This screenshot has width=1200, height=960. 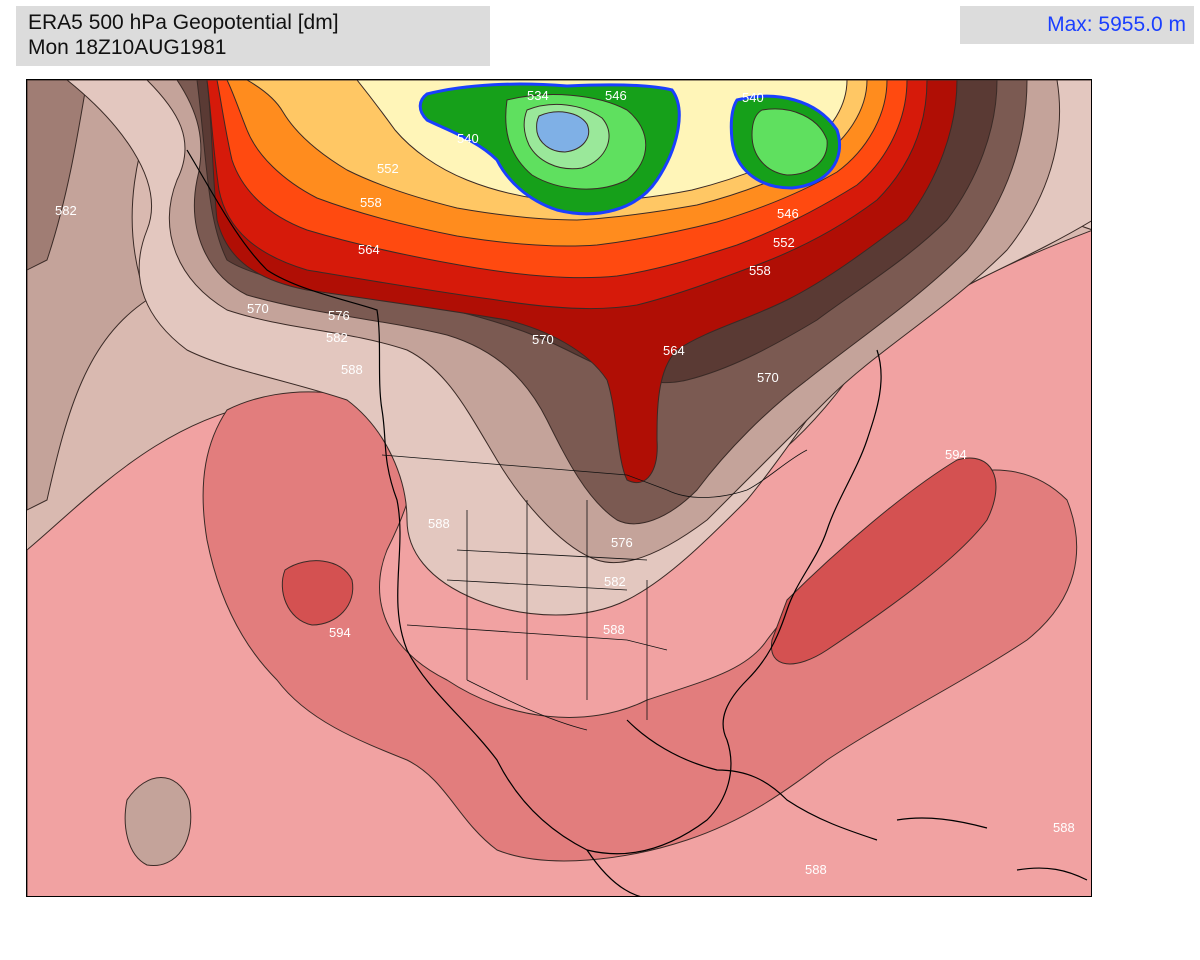 I want to click on deep-low-center, so click(x=562, y=132).